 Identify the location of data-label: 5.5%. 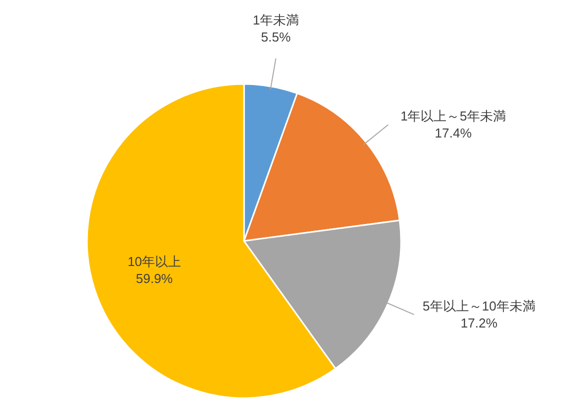
(276, 37).